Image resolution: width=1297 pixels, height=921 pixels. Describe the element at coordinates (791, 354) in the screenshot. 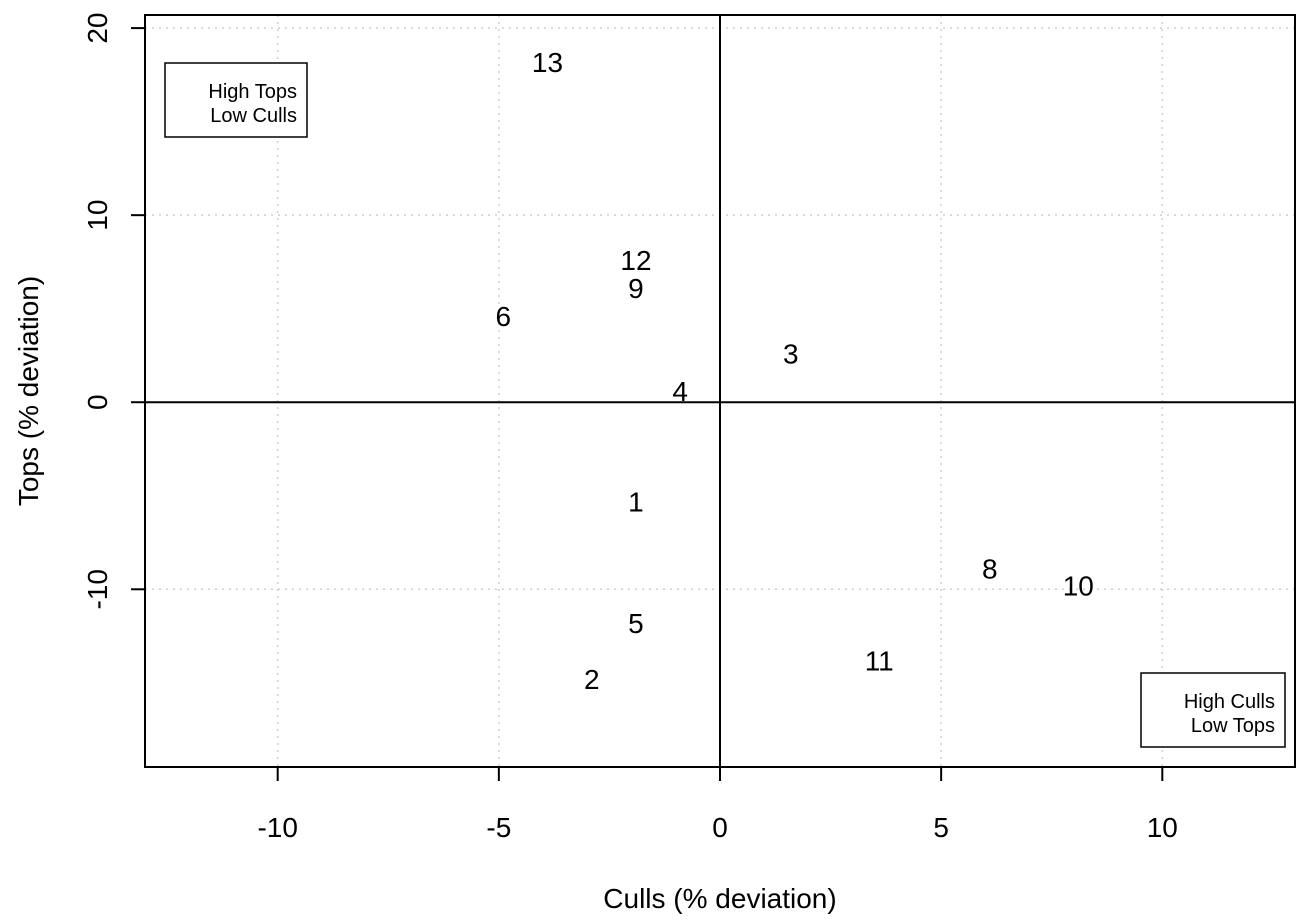

I see `point-label: 3` at that location.